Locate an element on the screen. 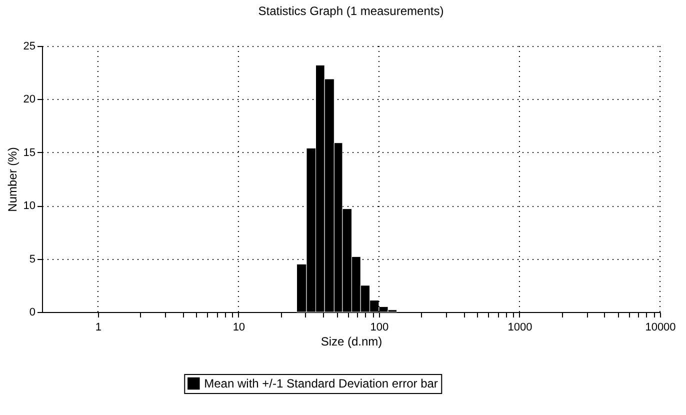 The height and width of the screenshot is (415, 686). y-tick-label: 20 is located at coordinates (29, 100).